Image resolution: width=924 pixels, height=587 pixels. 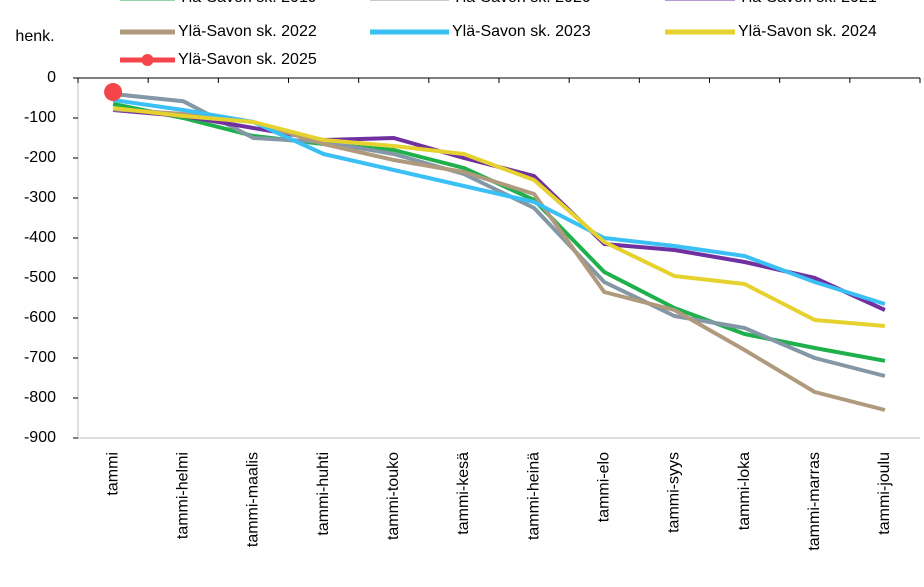 What do you see at coordinates (603, 487) in the screenshot?
I see `x-tick-label: tammi-elo` at bounding box center [603, 487].